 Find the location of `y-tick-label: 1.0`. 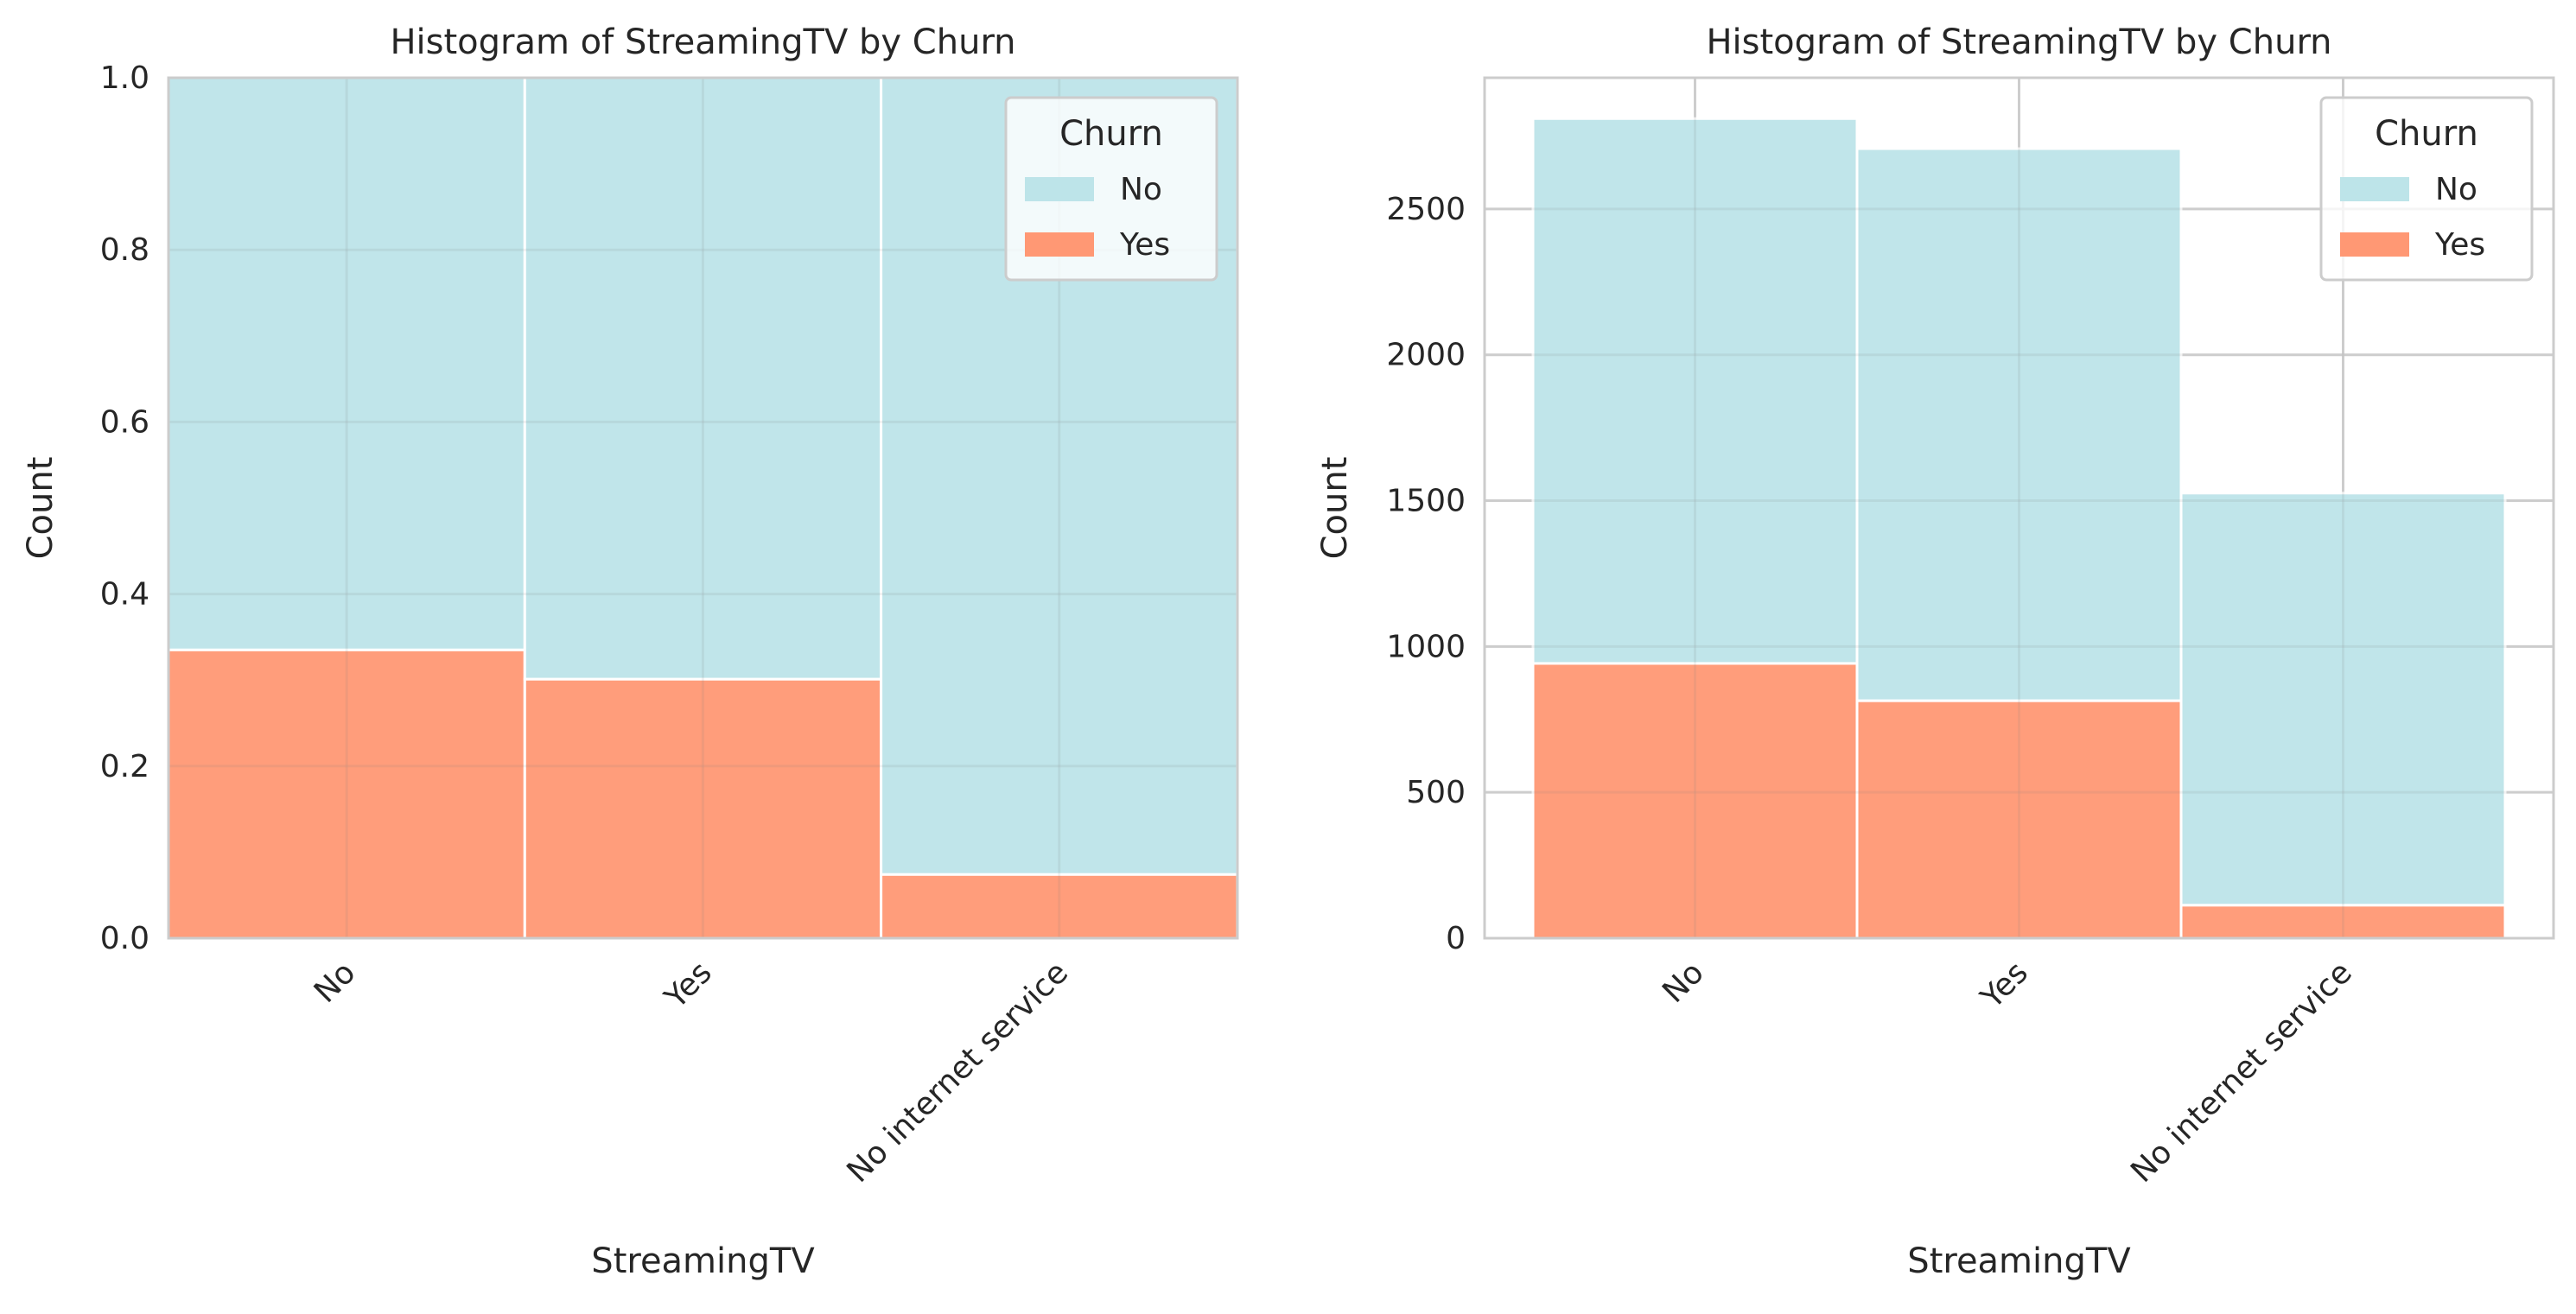

y-tick-label: 1.0 is located at coordinates (125, 78).